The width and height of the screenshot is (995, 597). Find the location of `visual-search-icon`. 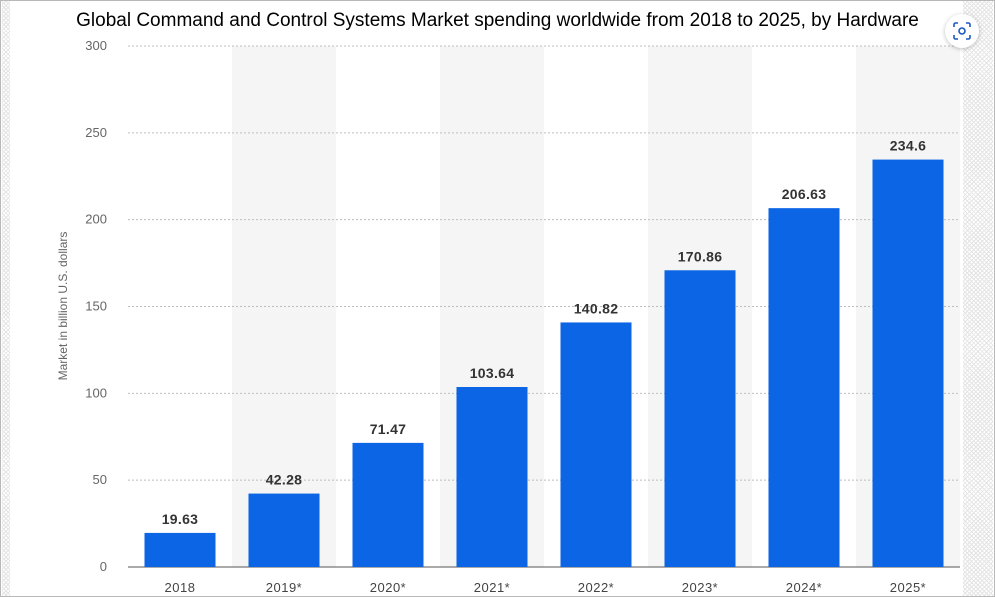

visual-search-icon is located at coordinates (962, 31).